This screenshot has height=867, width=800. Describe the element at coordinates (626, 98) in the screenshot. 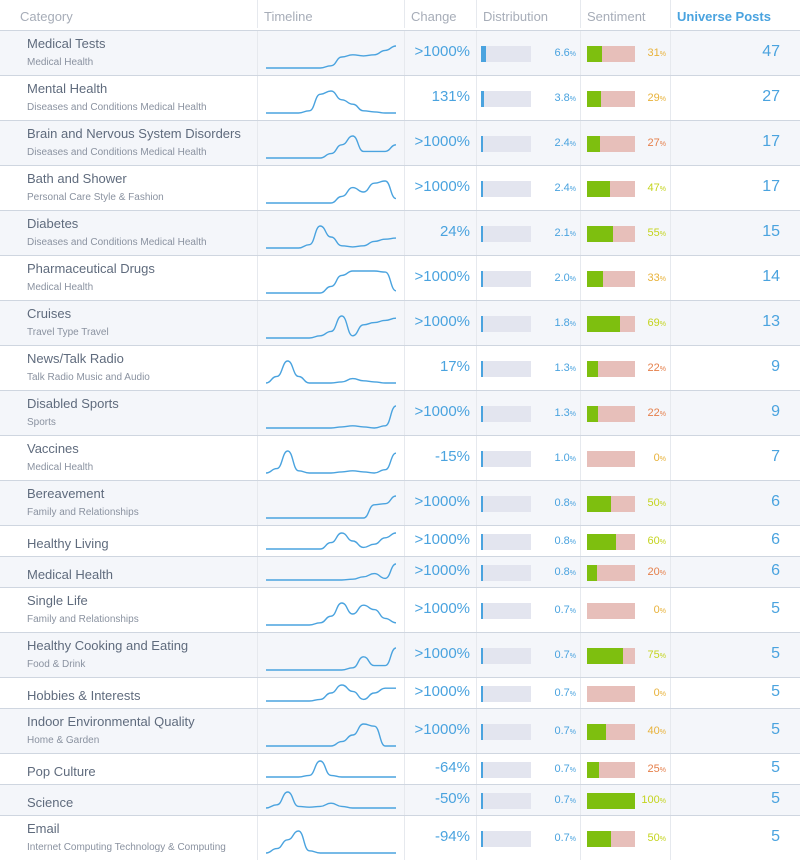

I see `sentiment-cell: 29%` at that location.